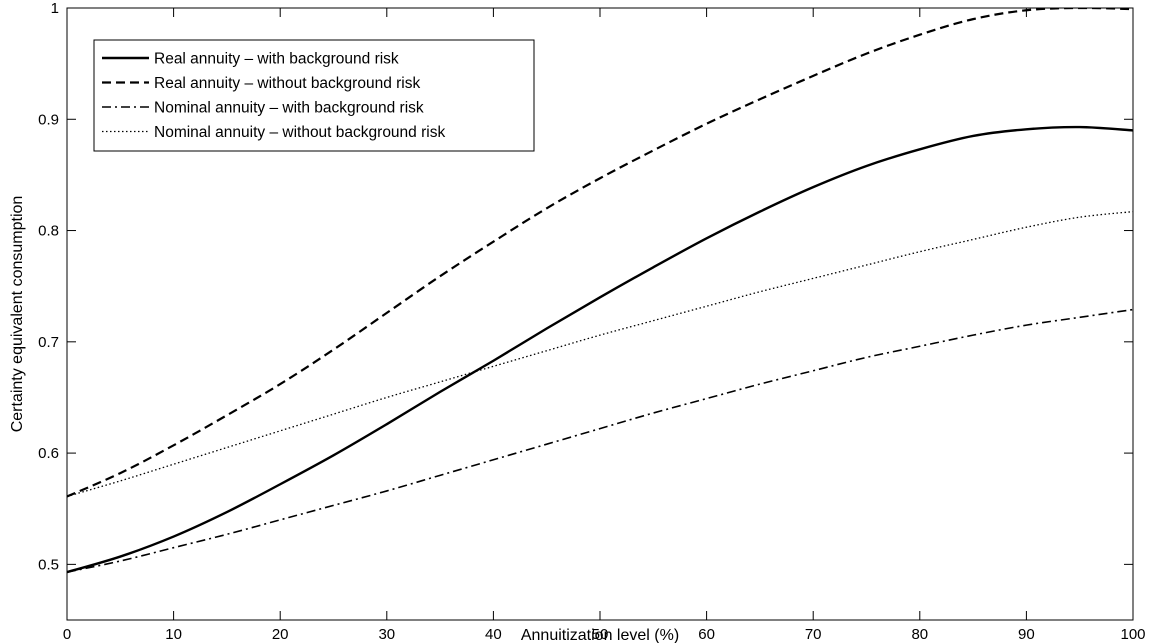  What do you see at coordinates (493, 634) in the screenshot?
I see `x-tick-label: 40` at bounding box center [493, 634].